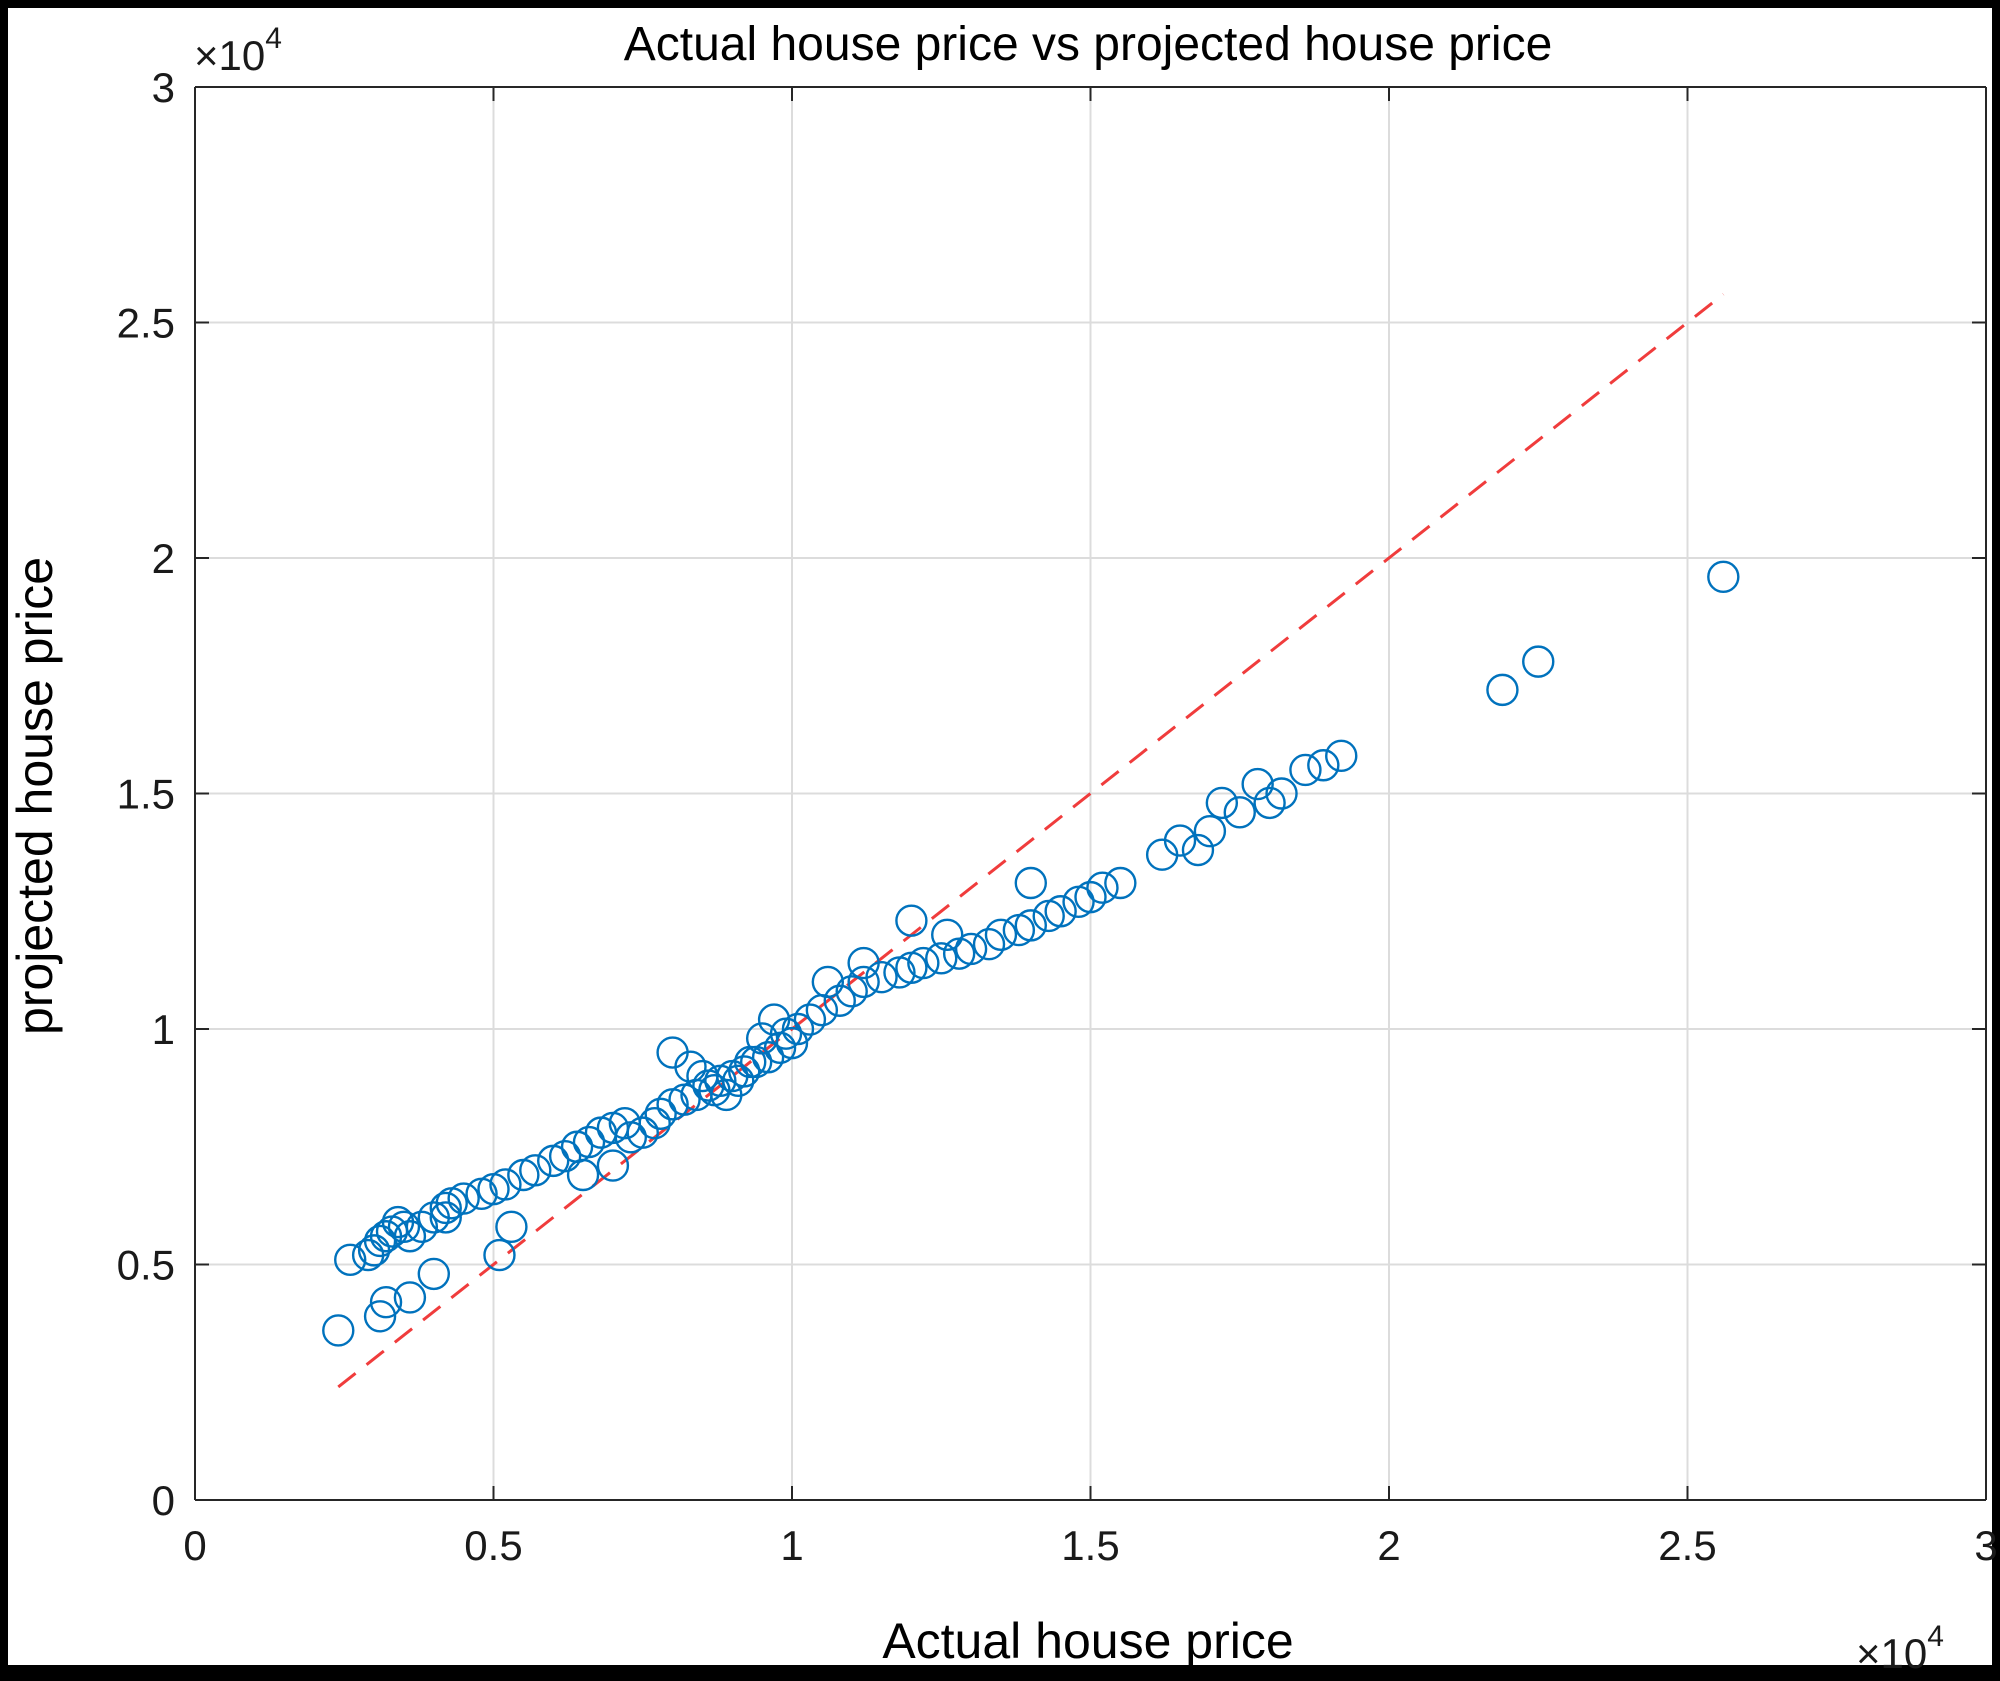 This screenshot has height=1681, width=2000. What do you see at coordinates (163, 1029) in the screenshot?
I see `y-tick-label: 1` at bounding box center [163, 1029].